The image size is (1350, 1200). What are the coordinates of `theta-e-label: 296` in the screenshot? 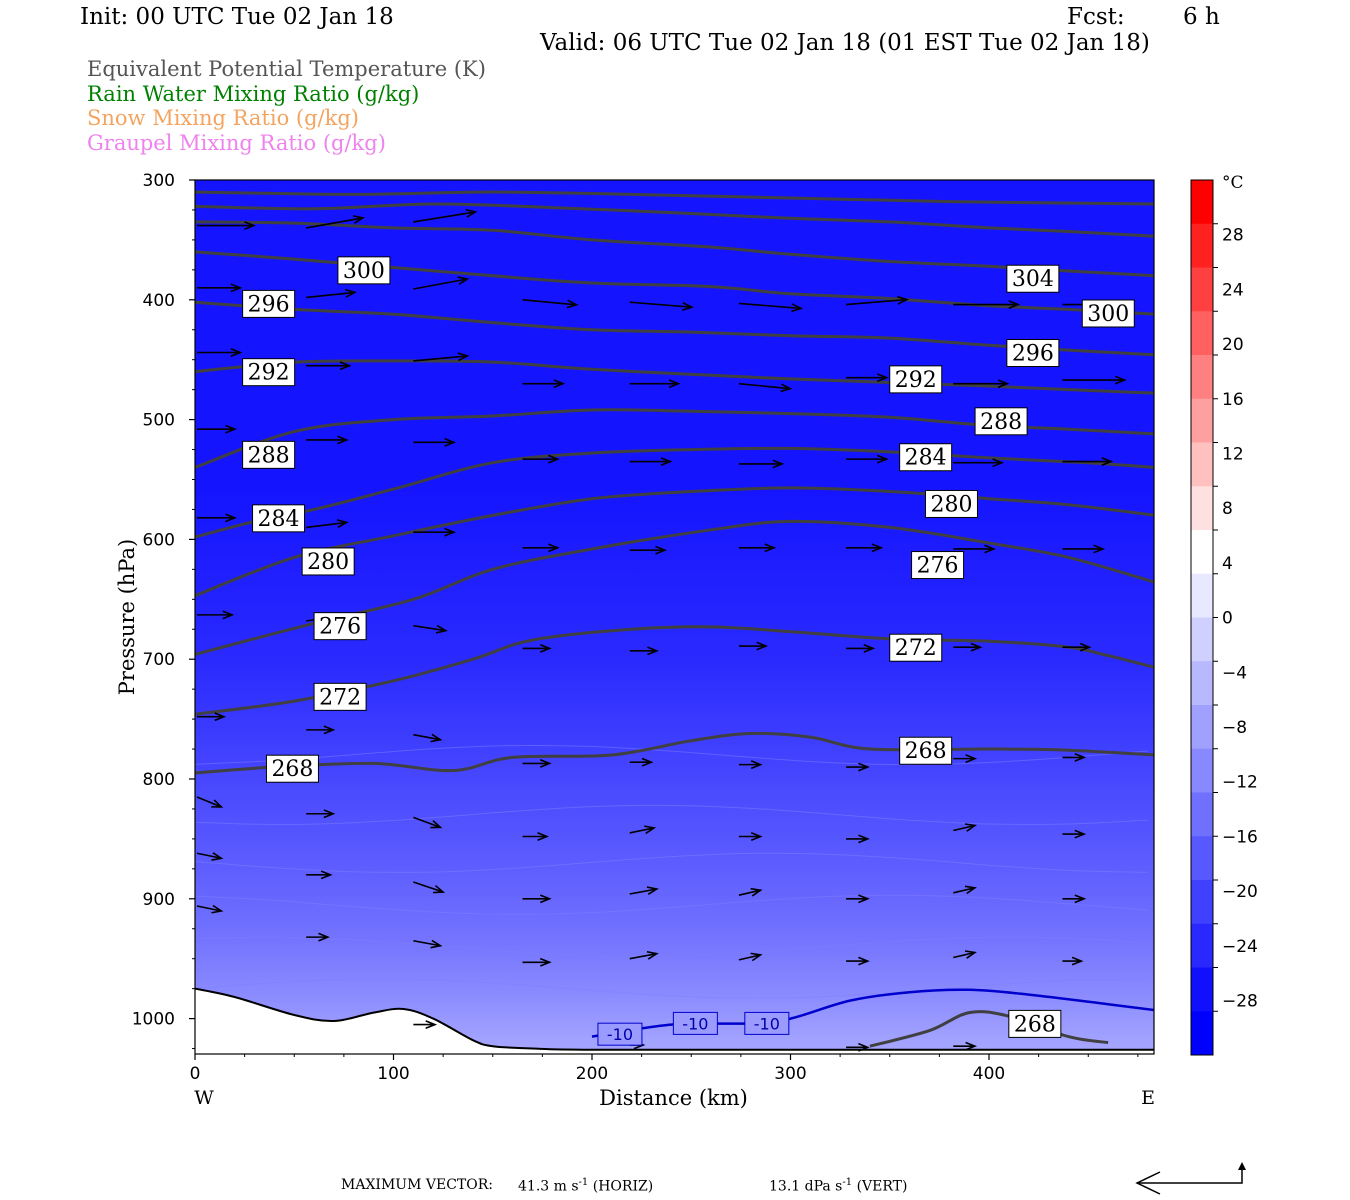 It's located at (269, 304).